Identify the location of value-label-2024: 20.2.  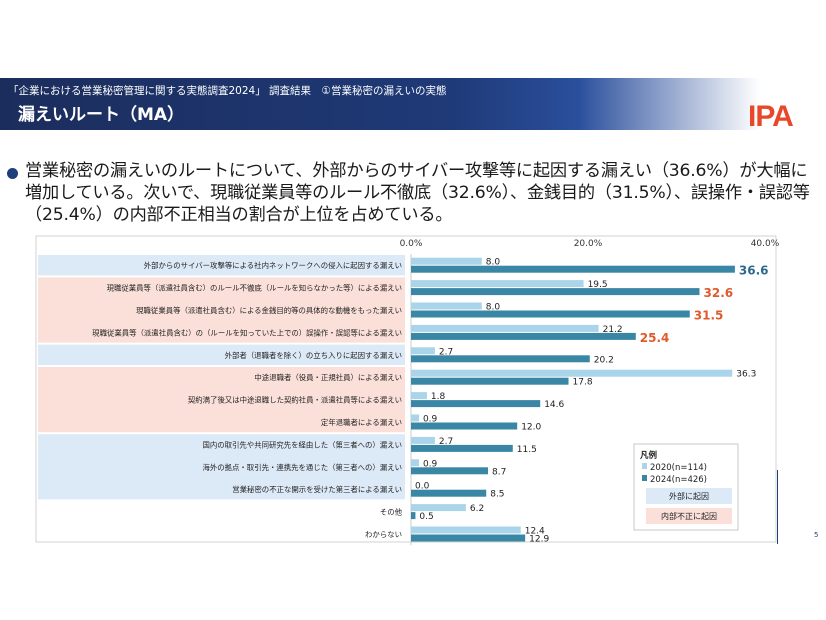
(604, 360).